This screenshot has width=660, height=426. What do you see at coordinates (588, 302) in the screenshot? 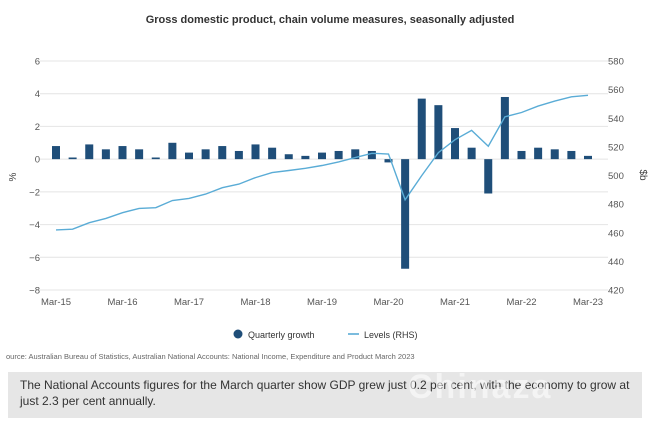
I see `x-tick-label: Mar-23` at bounding box center [588, 302].